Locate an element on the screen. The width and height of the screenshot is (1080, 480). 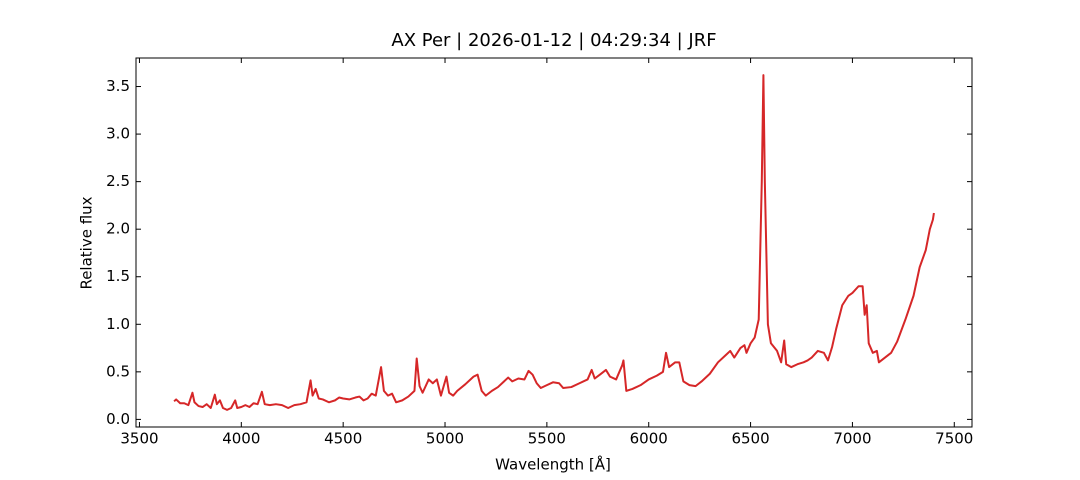
y-tick-label: 1.5 is located at coordinates (118, 276).